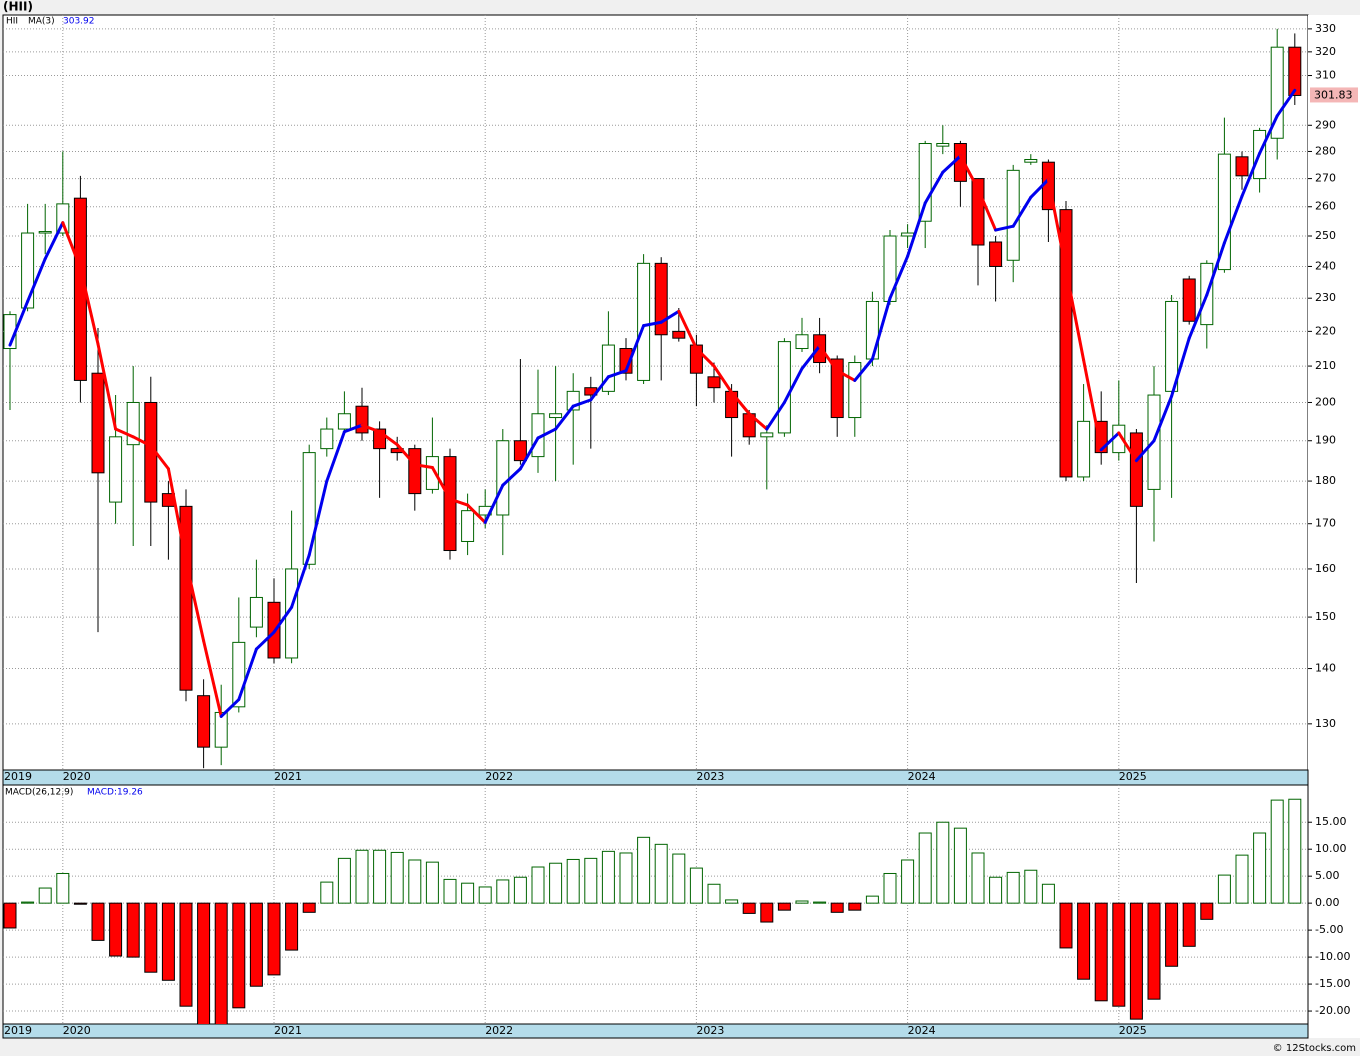  What do you see at coordinates (79, 22) in the screenshot?
I see `legend-ma-value: 303.92` at bounding box center [79, 22].